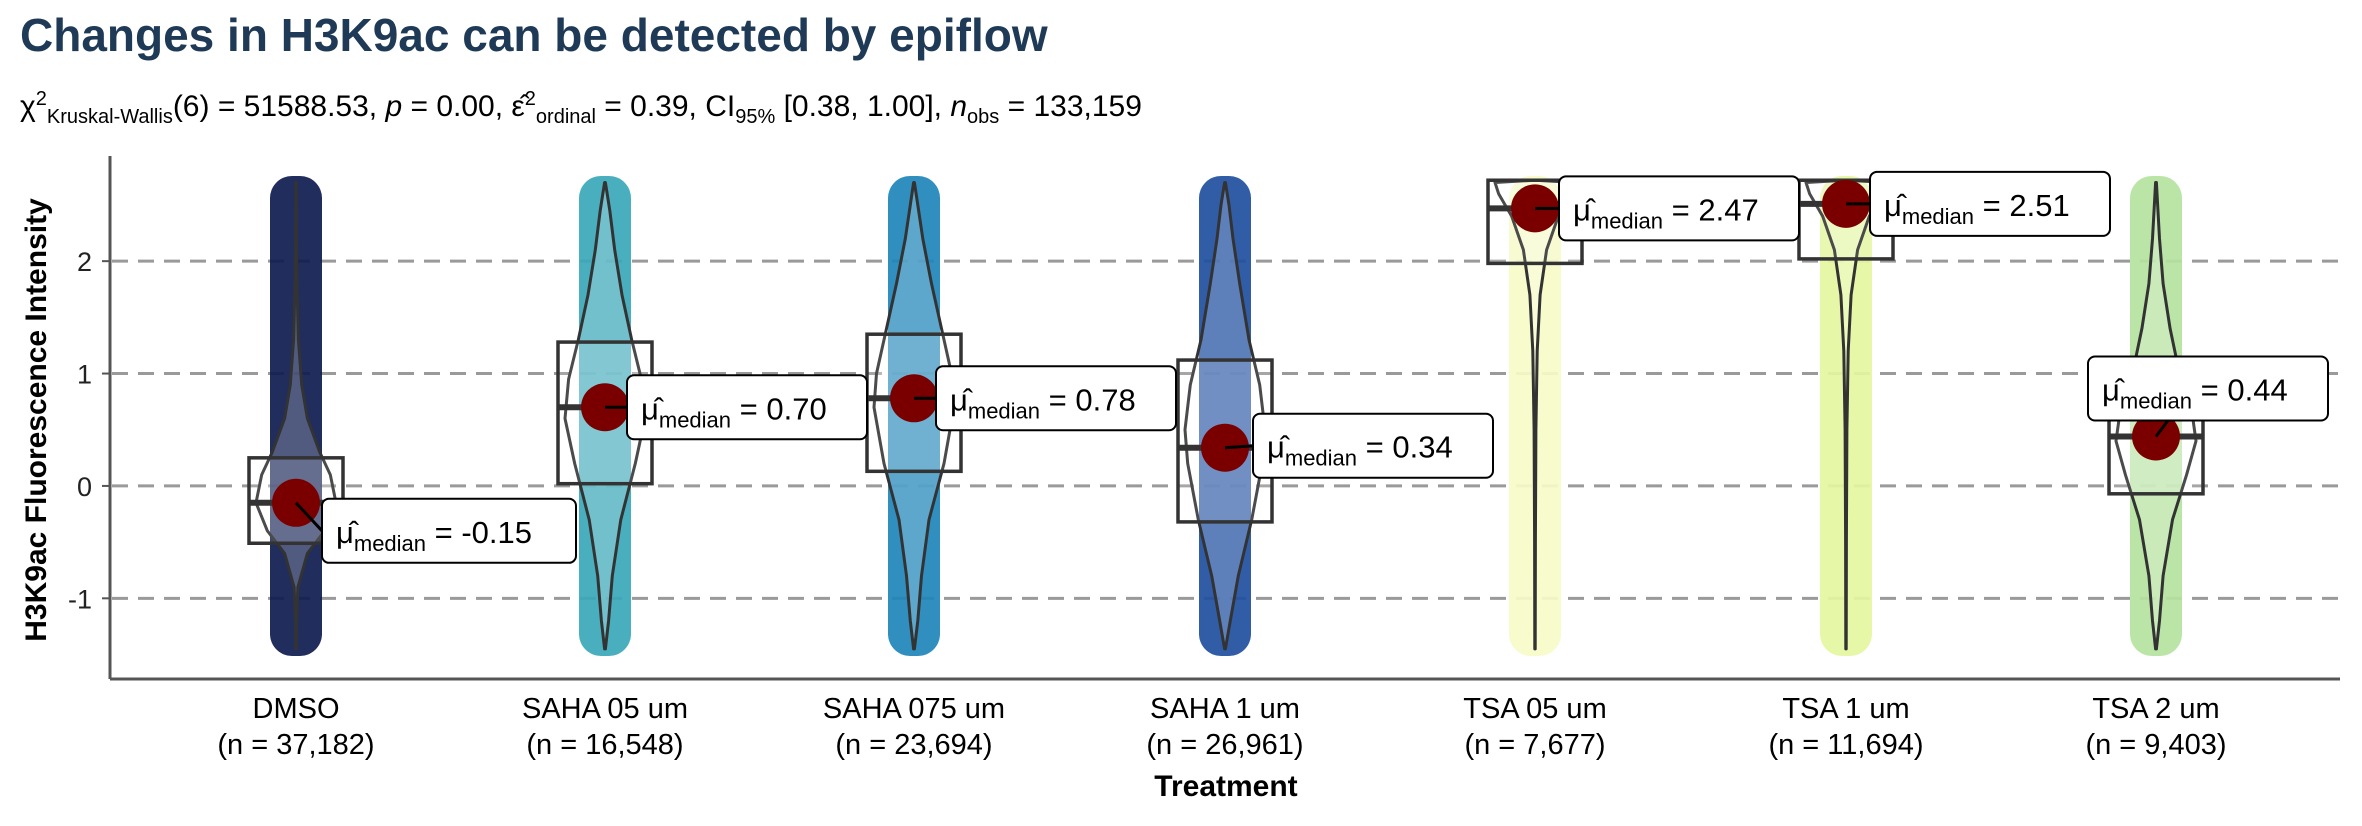  Describe the element at coordinates (1534, 709) in the screenshot. I see `x-tick-label: TSA 05 um` at that location.